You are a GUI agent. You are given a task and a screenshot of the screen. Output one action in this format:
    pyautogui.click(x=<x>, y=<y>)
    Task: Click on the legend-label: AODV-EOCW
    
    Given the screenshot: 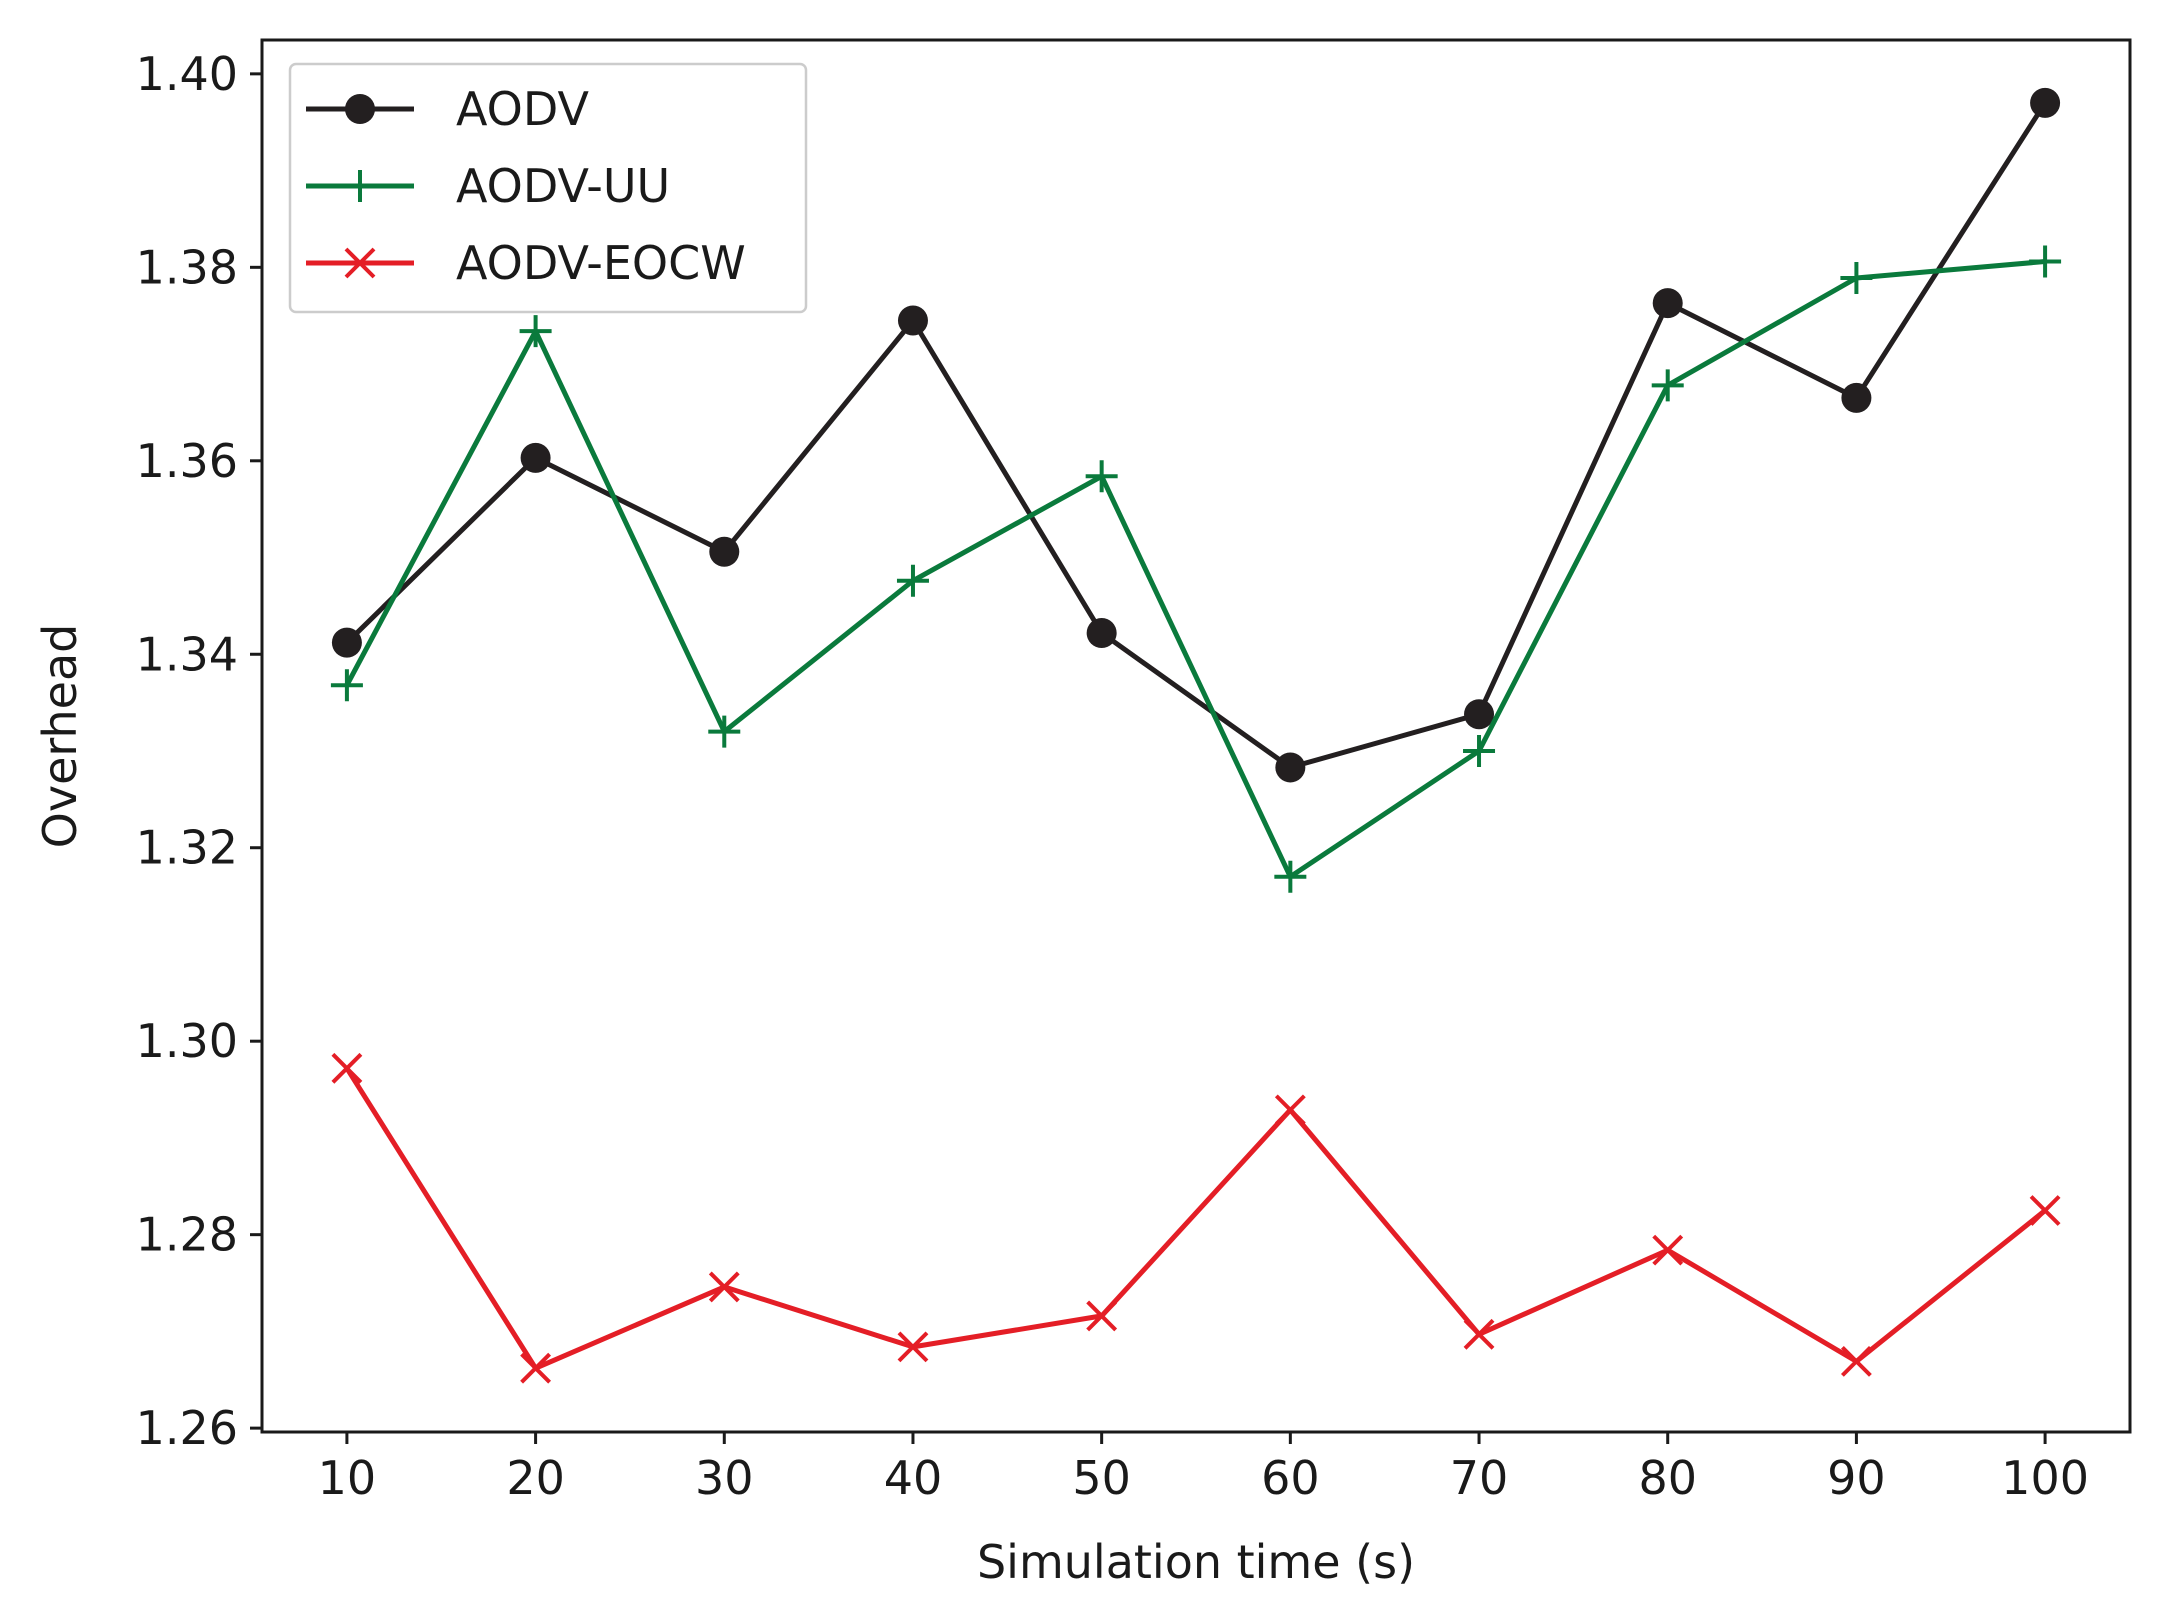 What is the action you would take?
    pyautogui.click(x=601, y=263)
    